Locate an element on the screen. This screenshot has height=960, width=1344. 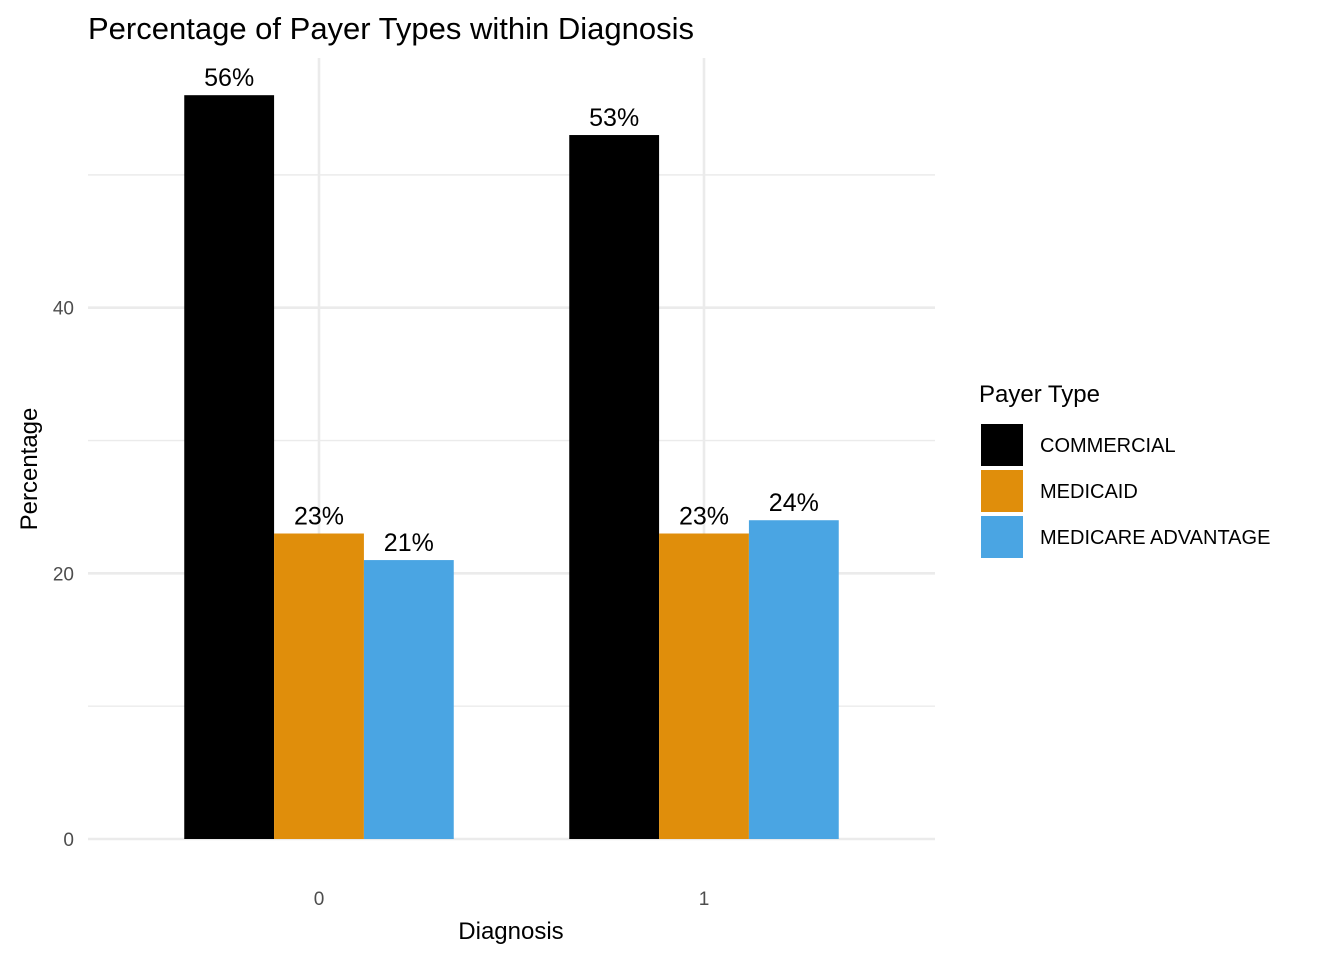
y-tick-label: 20 is located at coordinates (63, 574).